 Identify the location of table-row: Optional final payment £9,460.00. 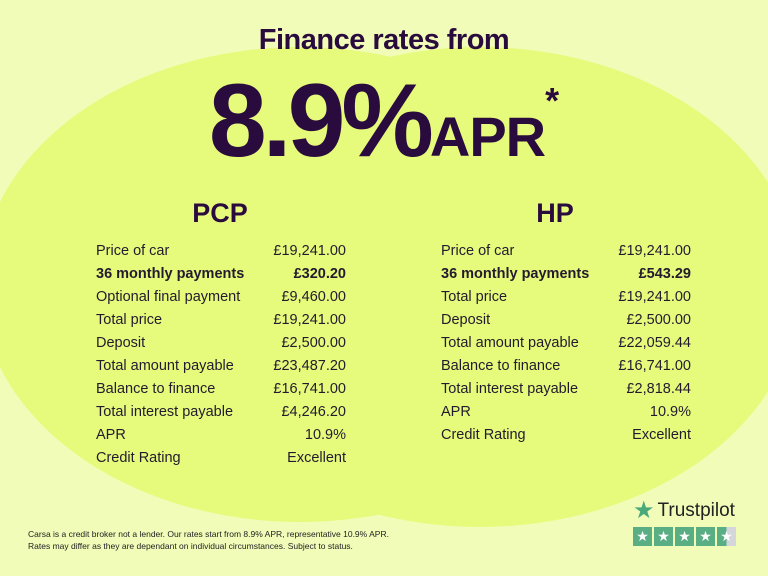
(221, 297).